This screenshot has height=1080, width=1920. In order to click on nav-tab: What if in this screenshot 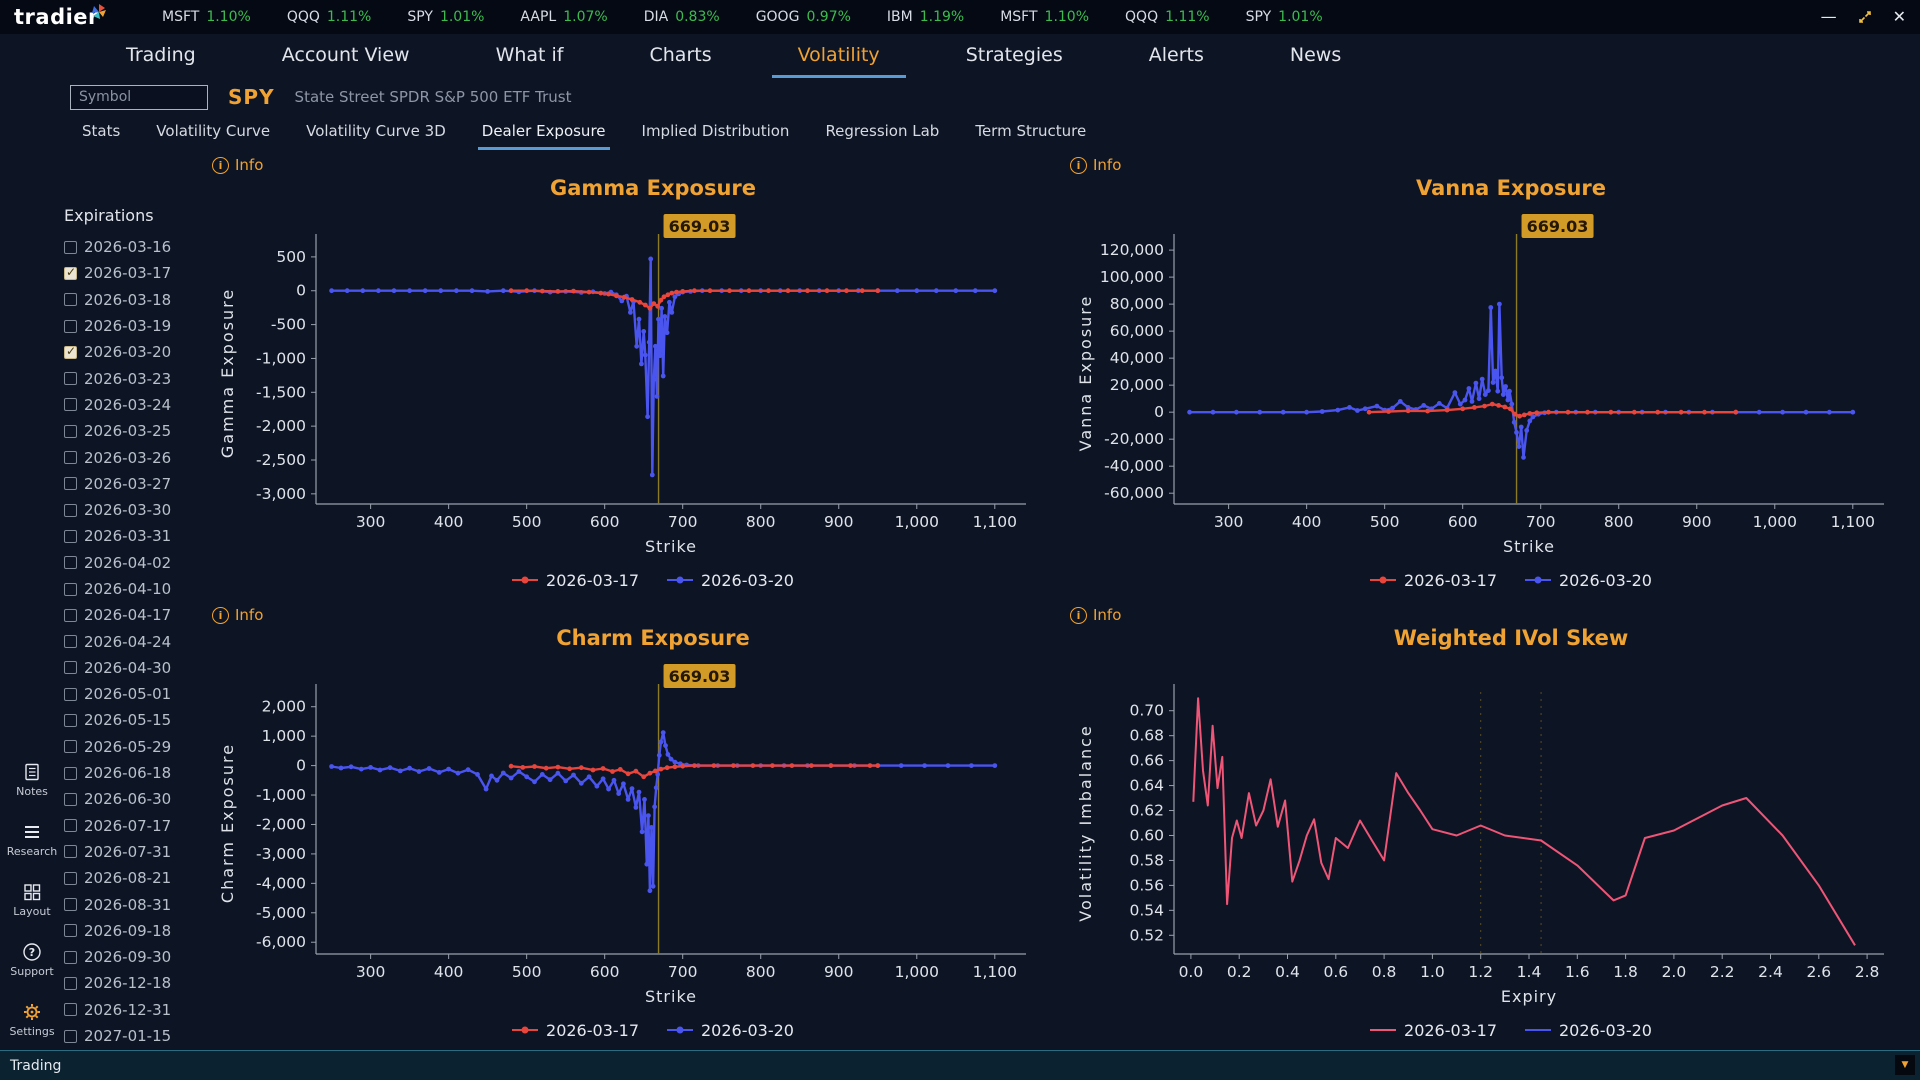, I will do `click(529, 55)`.